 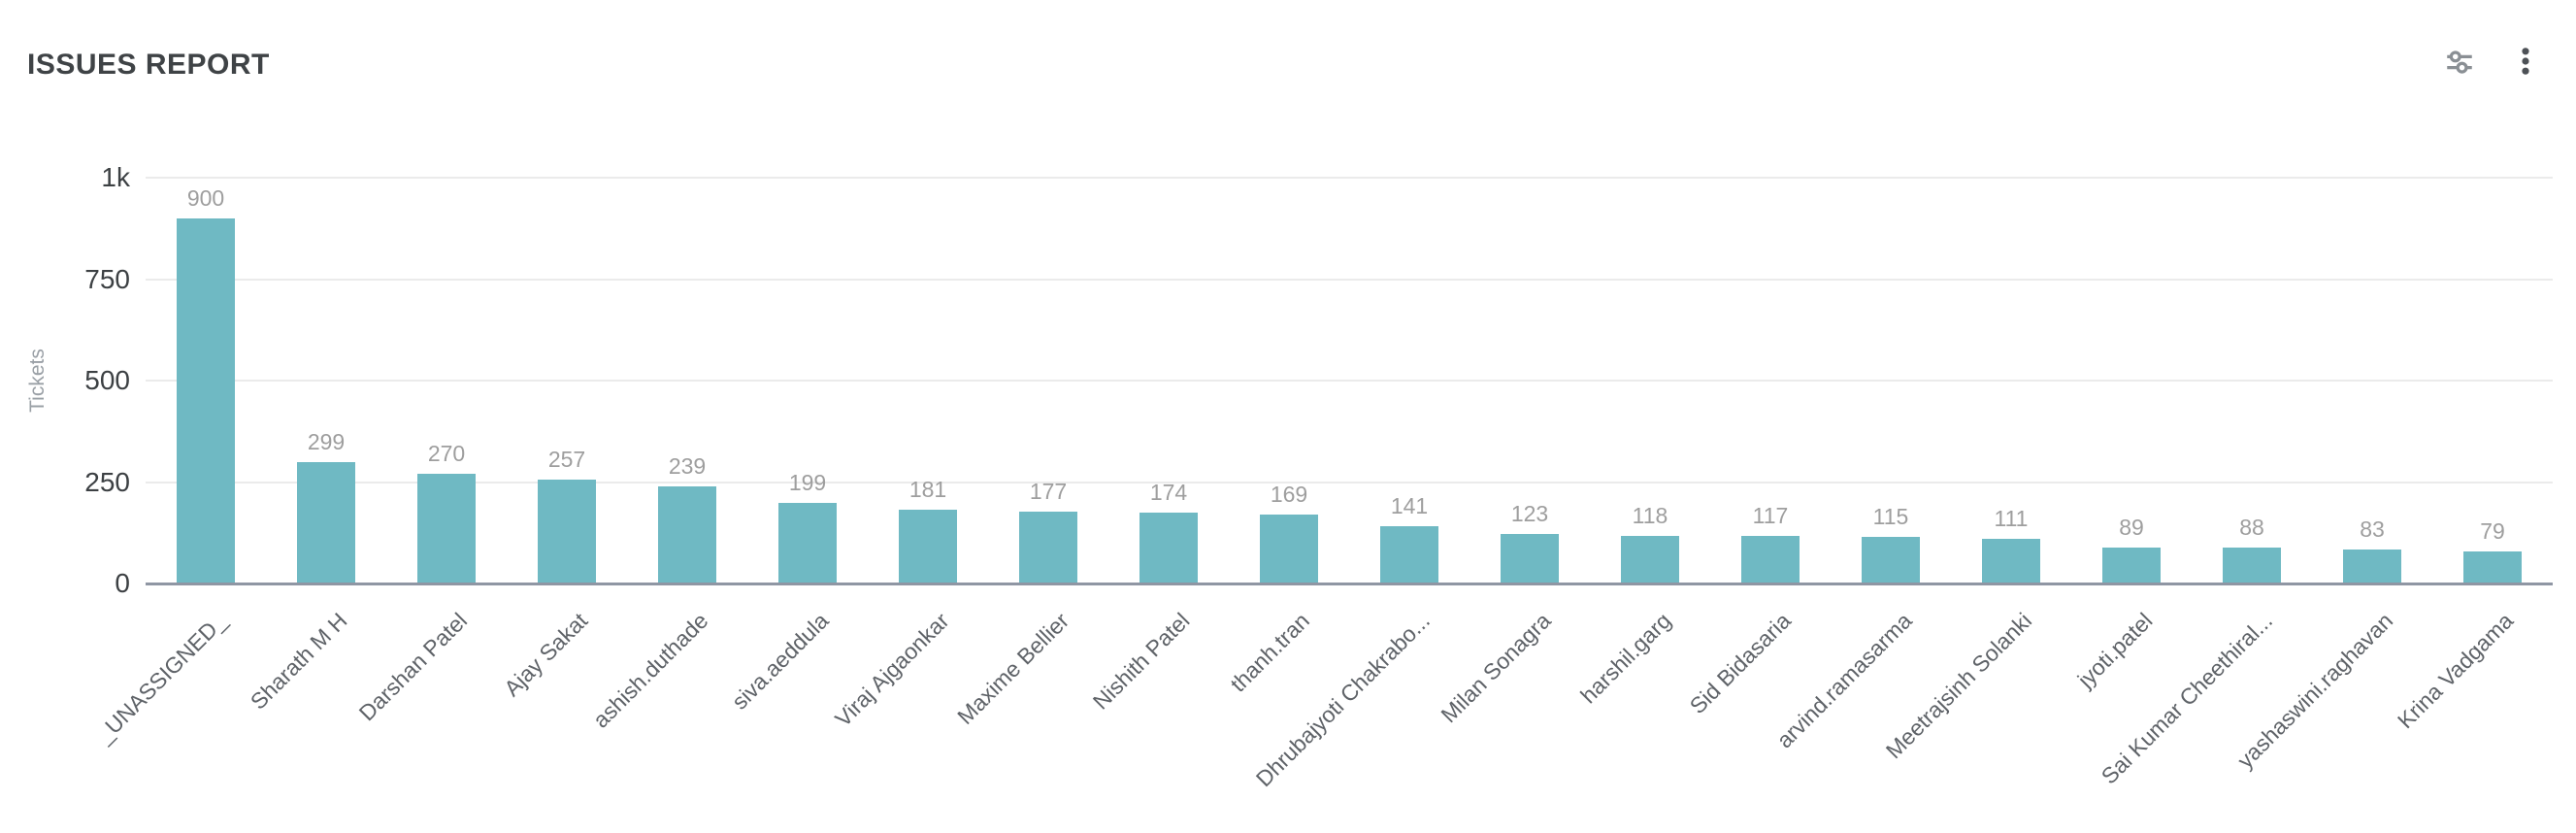 I want to click on more-options-button, so click(x=2525, y=63).